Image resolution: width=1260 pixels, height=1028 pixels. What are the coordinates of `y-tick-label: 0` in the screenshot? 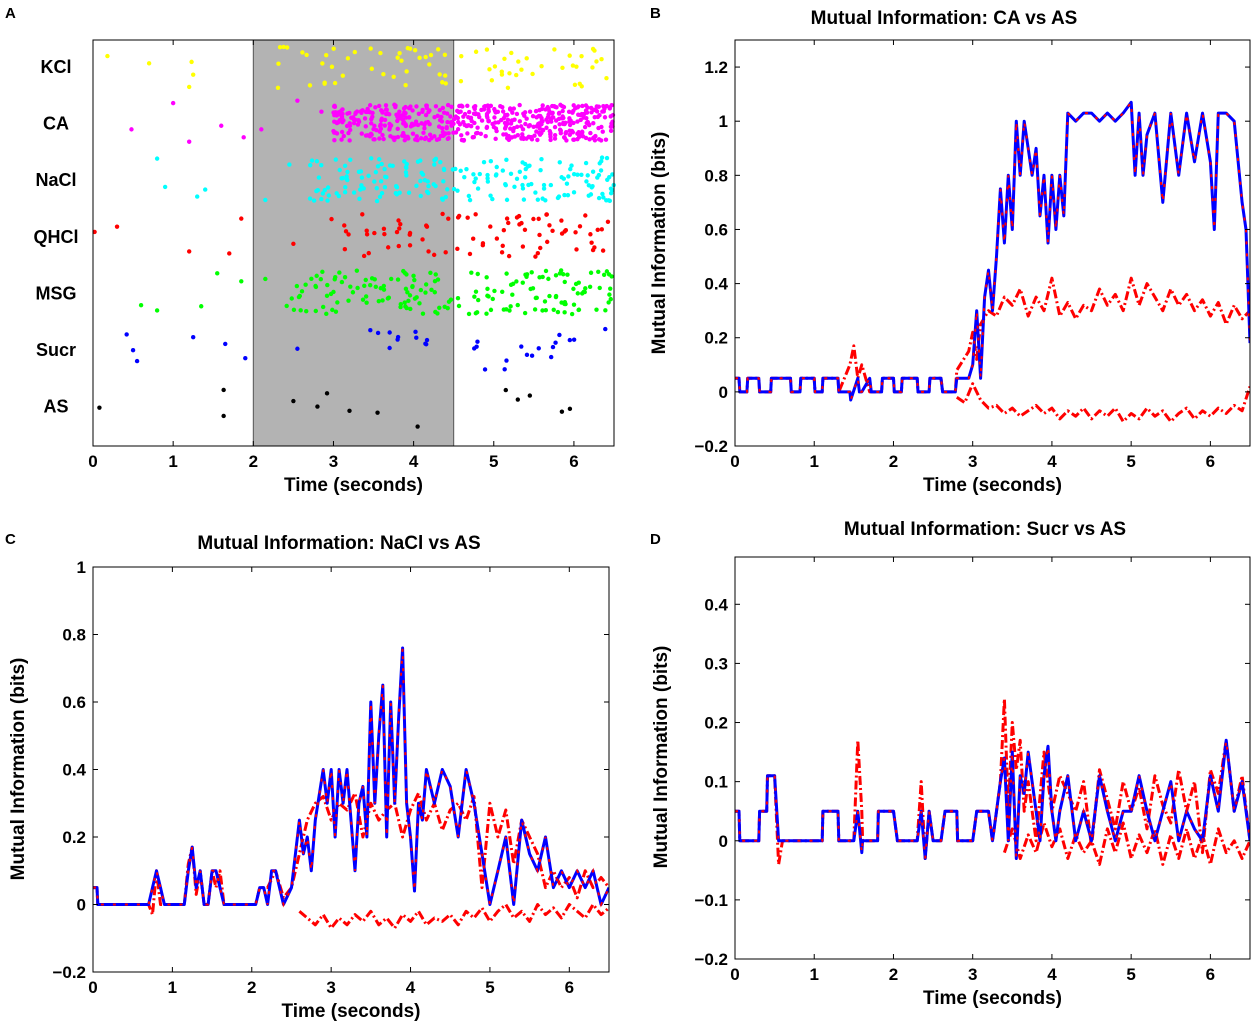 It's located at (723, 841).